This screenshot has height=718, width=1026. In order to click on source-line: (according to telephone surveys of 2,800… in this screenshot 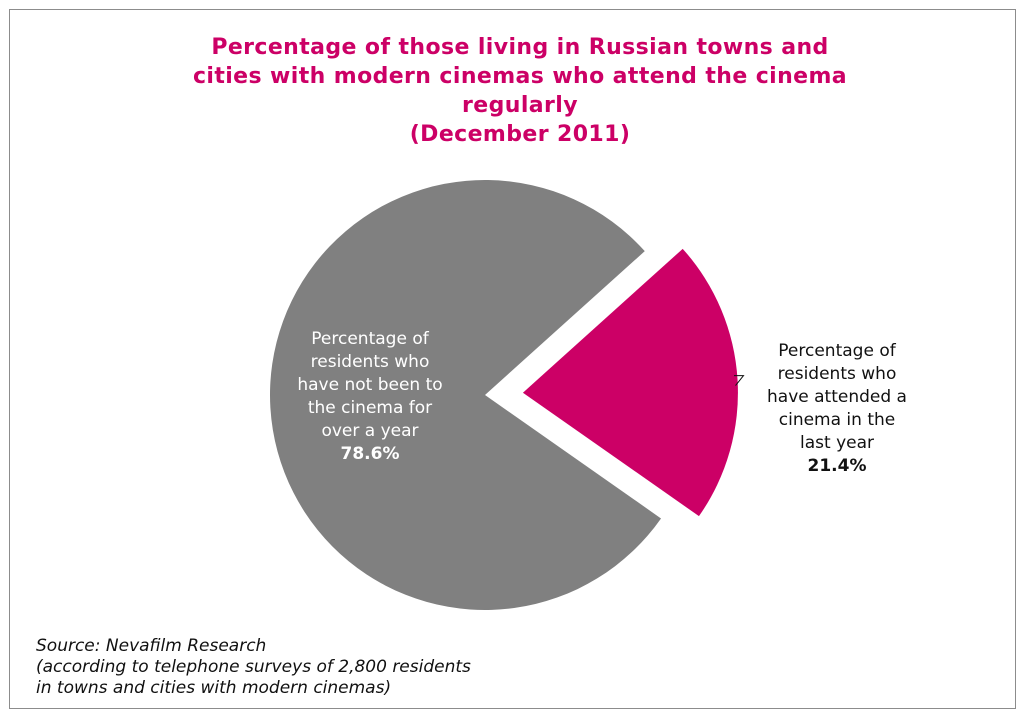, I will do `click(253, 667)`.